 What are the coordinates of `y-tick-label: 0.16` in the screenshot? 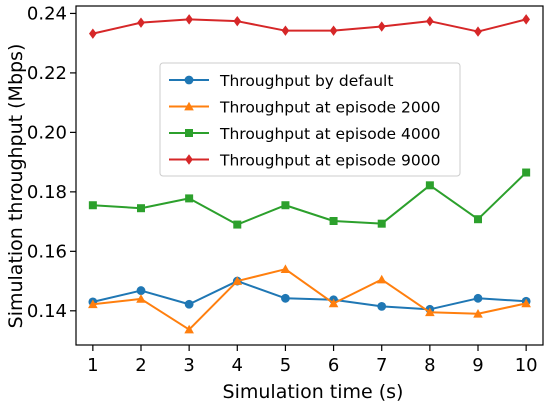 It's located at (47, 251).